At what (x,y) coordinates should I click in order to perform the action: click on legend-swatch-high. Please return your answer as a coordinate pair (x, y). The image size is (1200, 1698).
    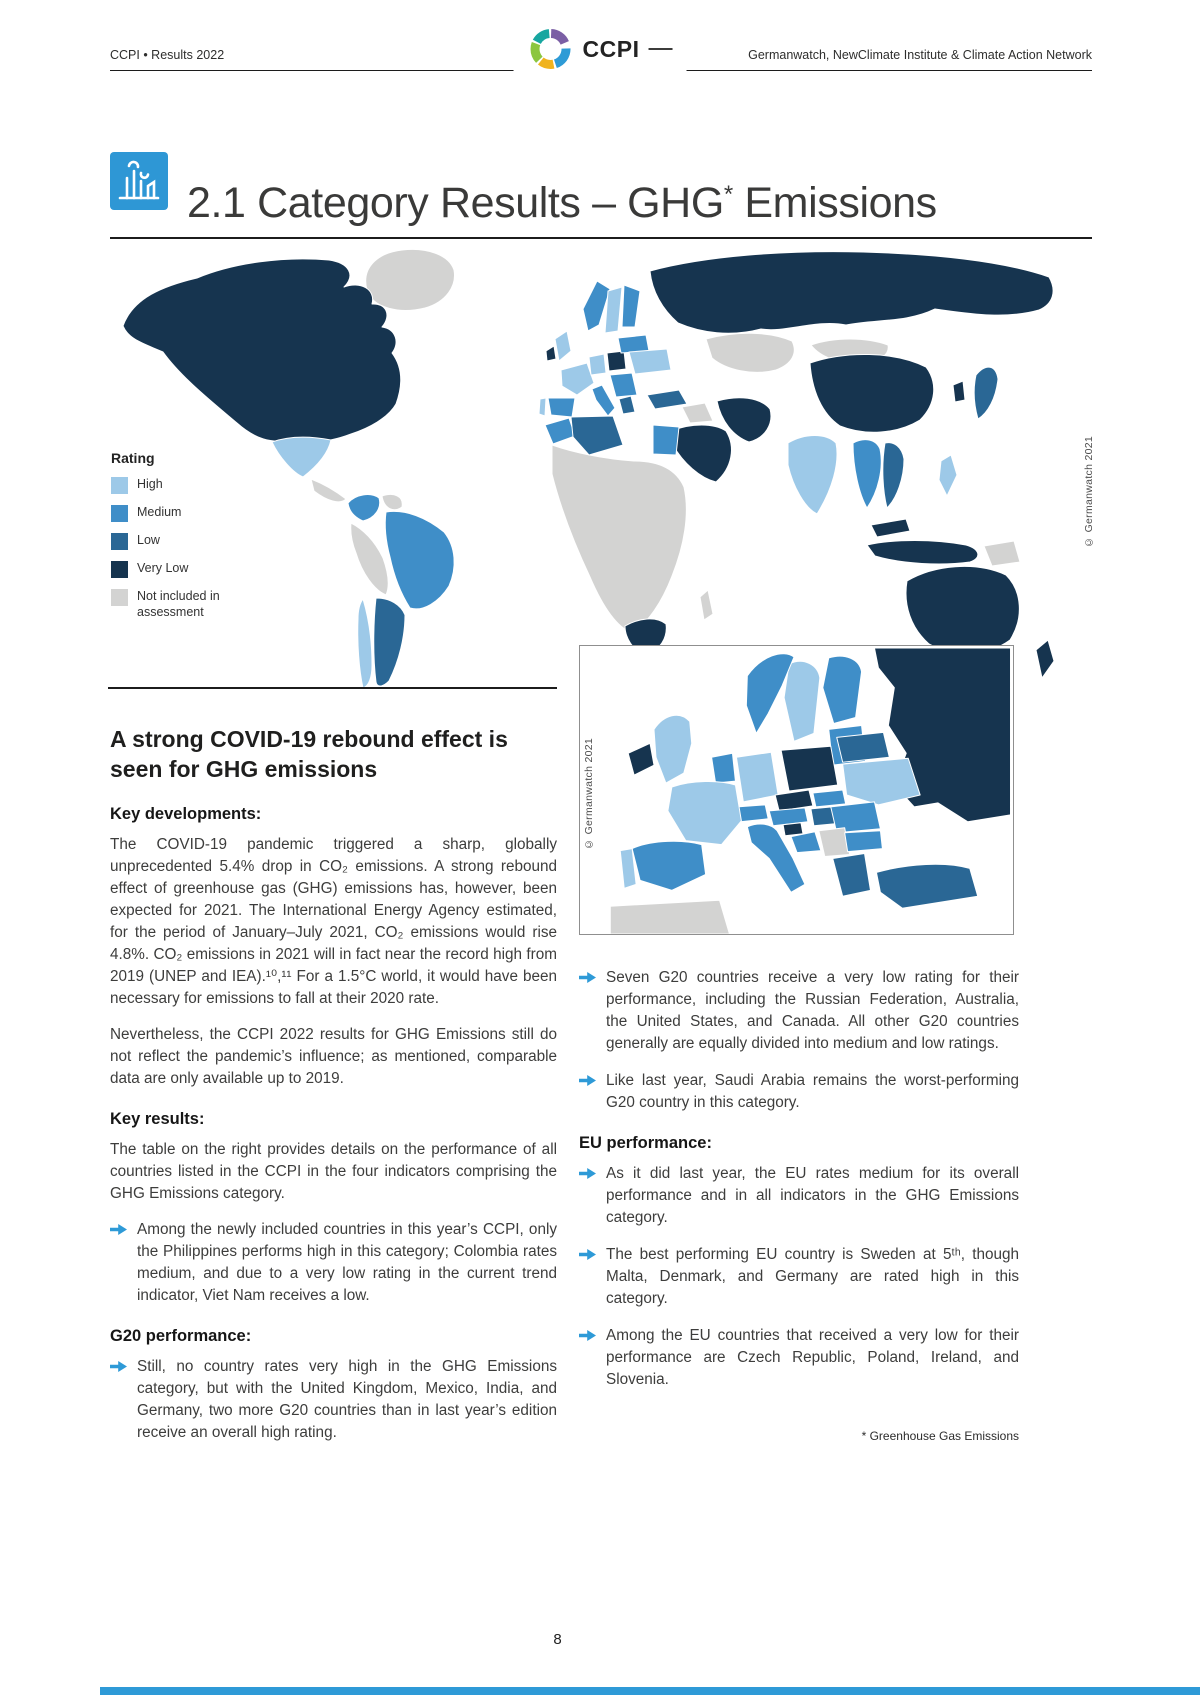
    Looking at the image, I should click on (119, 485).